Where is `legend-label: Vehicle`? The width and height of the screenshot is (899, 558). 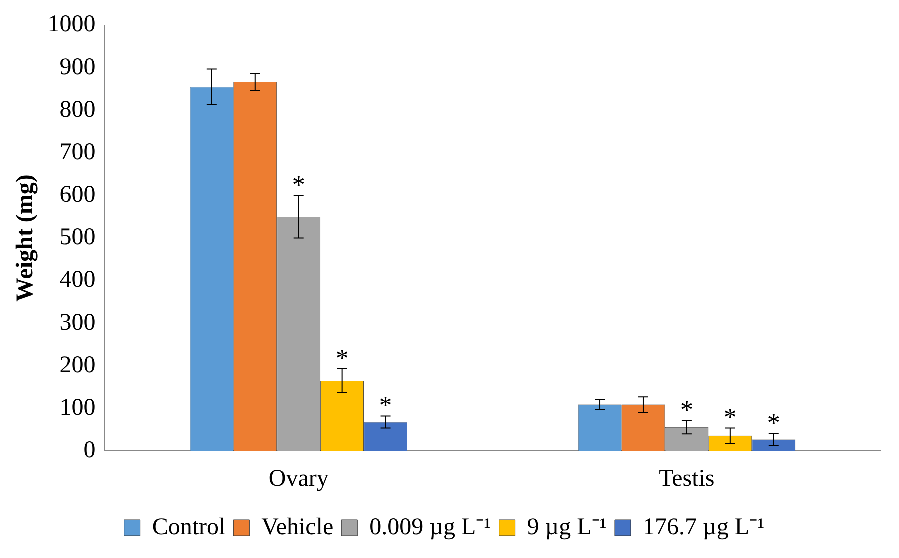
legend-label: Vehicle is located at coordinates (298, 527).